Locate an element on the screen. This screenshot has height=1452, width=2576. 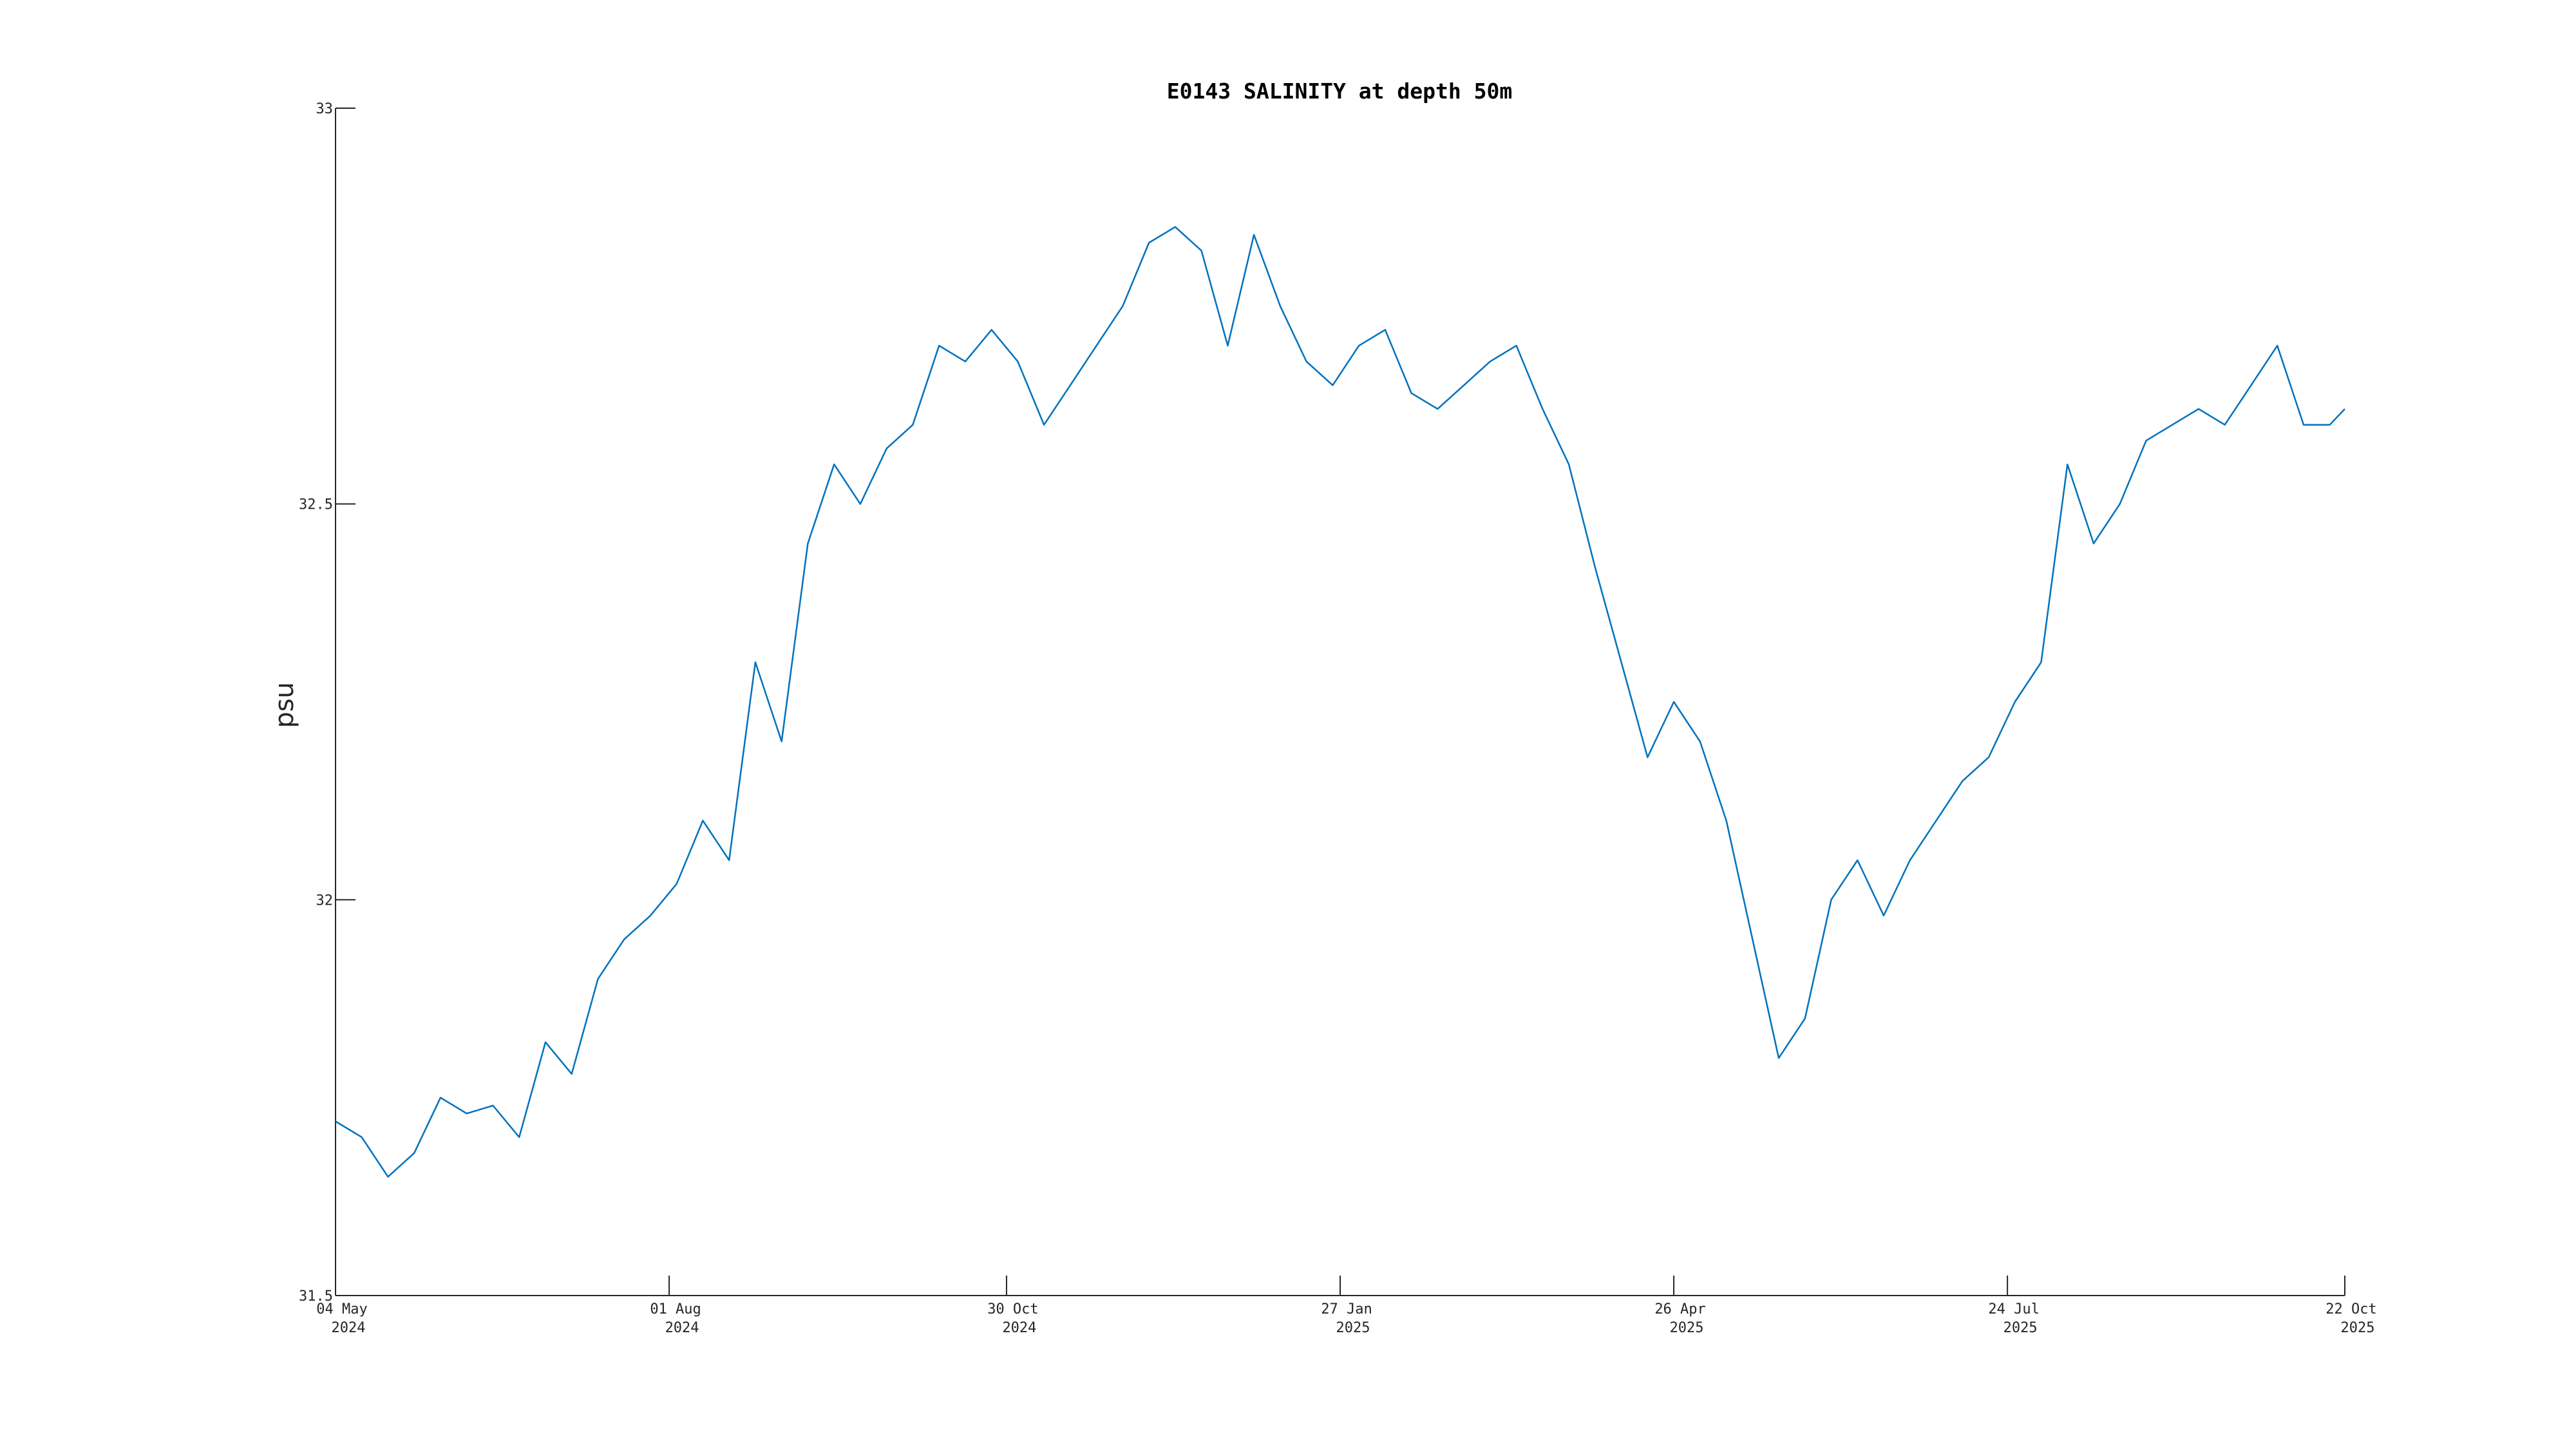
chart-title: E0143 SALINITY at depth 50m is located at coordinates (1339, 91).